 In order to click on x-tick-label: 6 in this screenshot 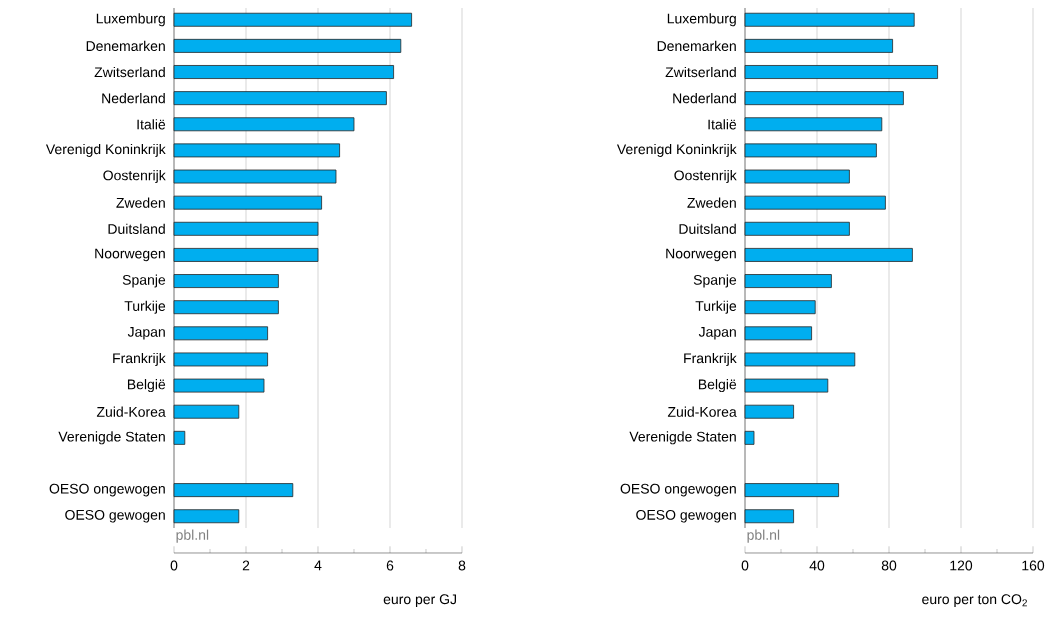, I will do `click(390, 565)`.